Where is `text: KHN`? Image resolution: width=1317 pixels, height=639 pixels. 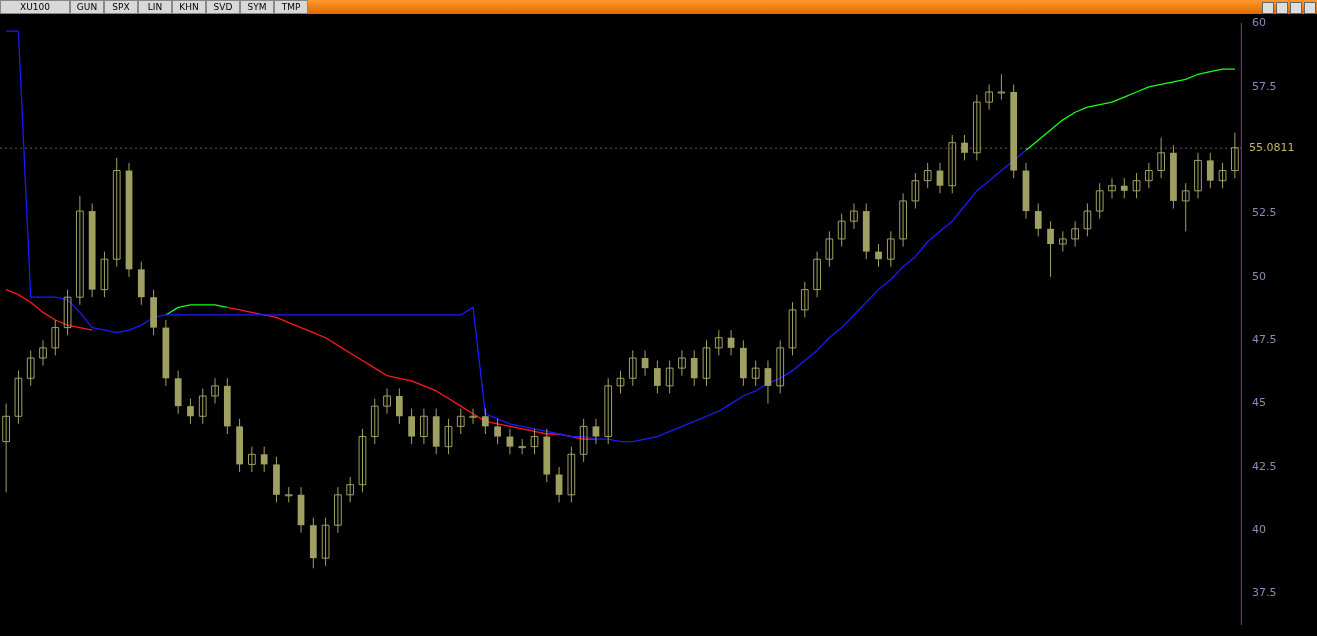
text: KHN is located at coordinates (189, 7).